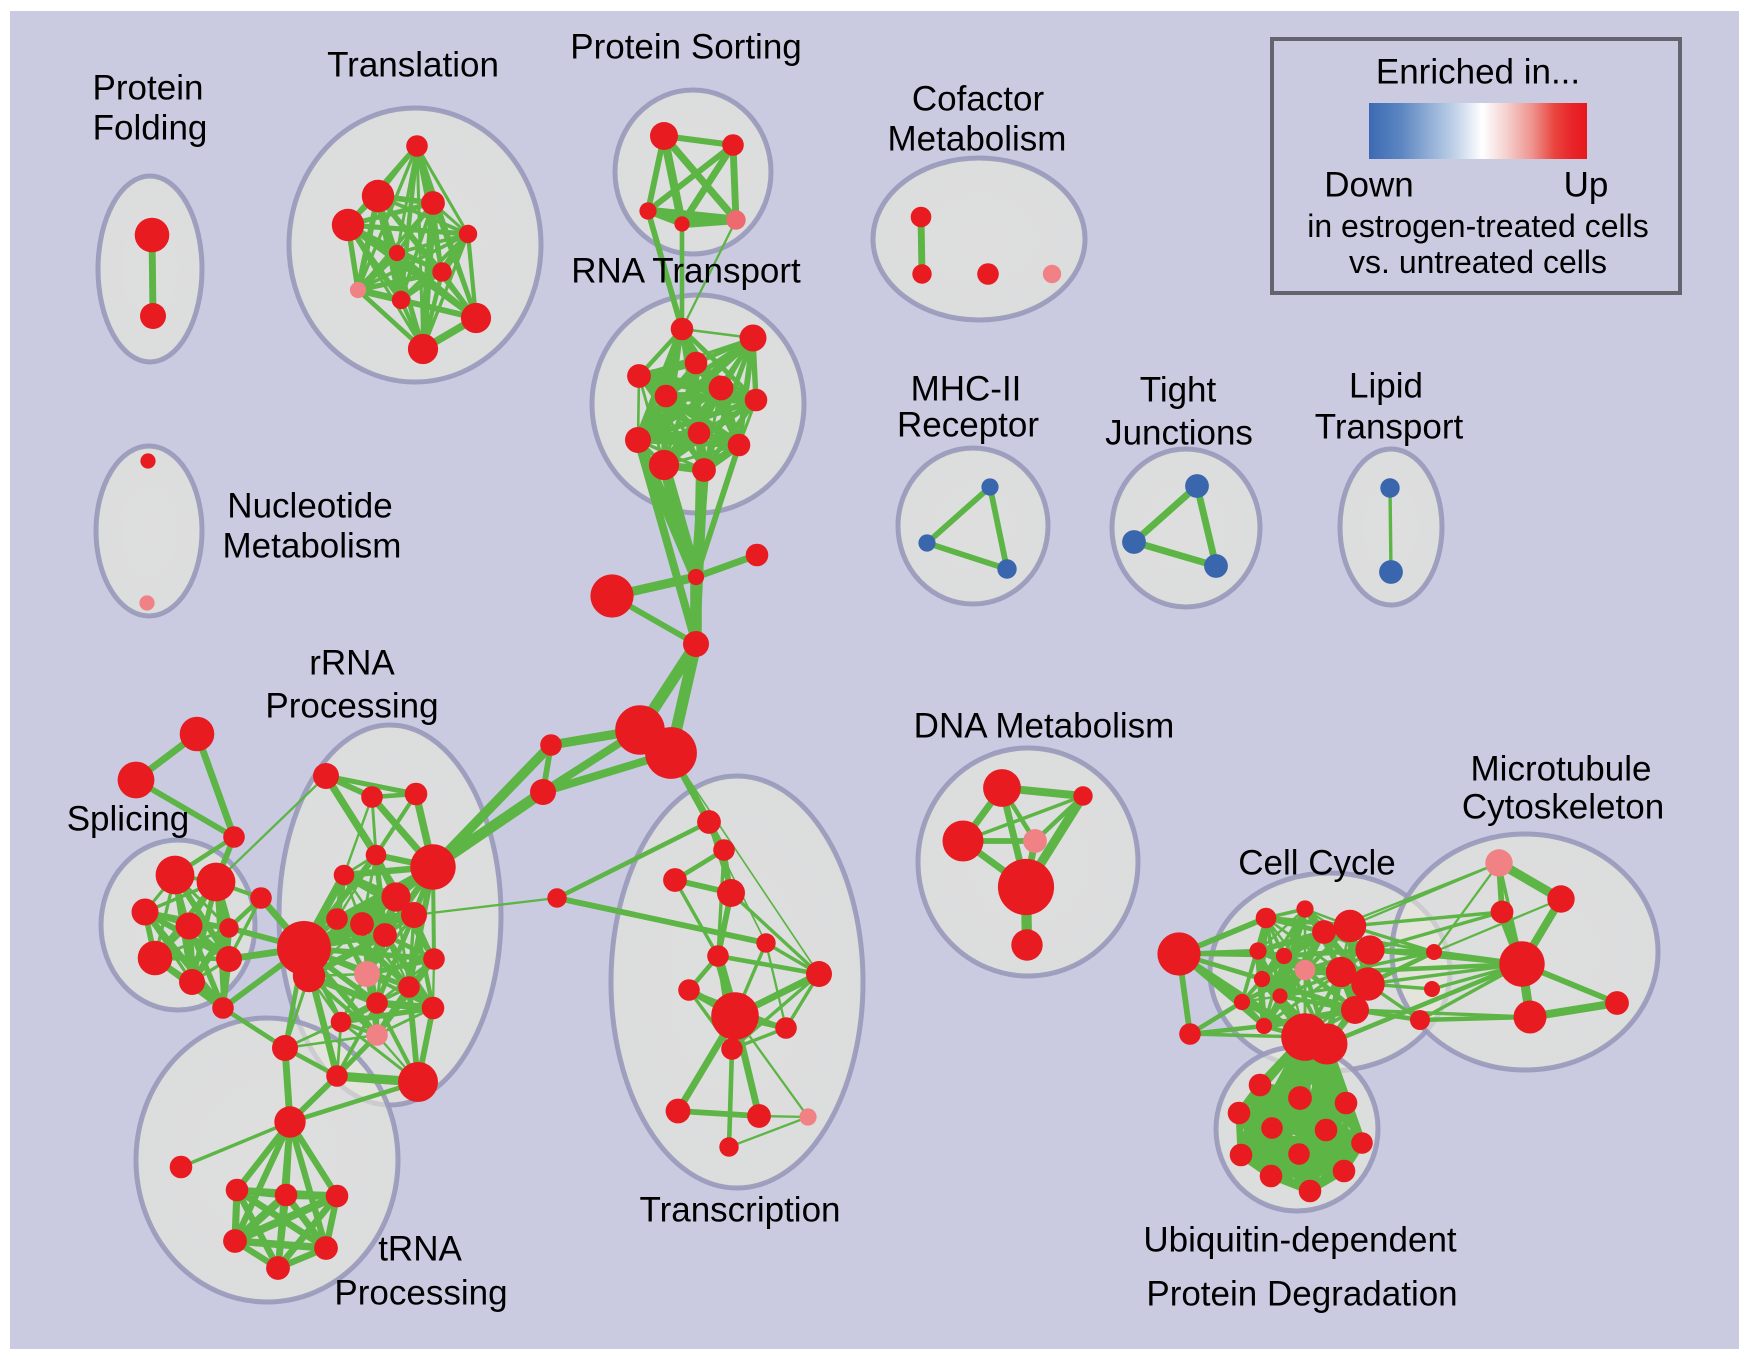  I want to click on svg-text: Protein, so click(148, 88).